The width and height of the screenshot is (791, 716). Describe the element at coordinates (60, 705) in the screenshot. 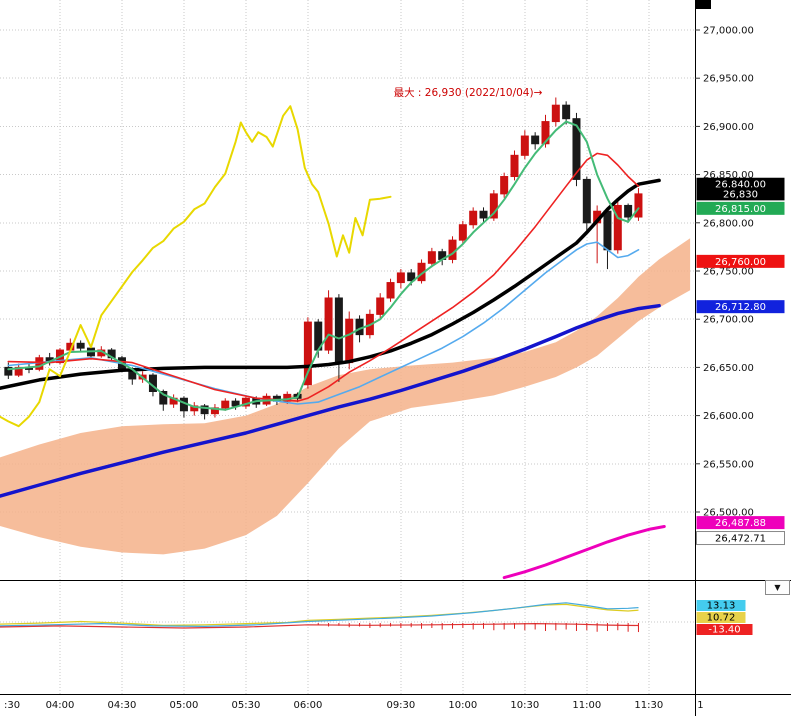

I see `x-axis-label: 04:00` at that location.